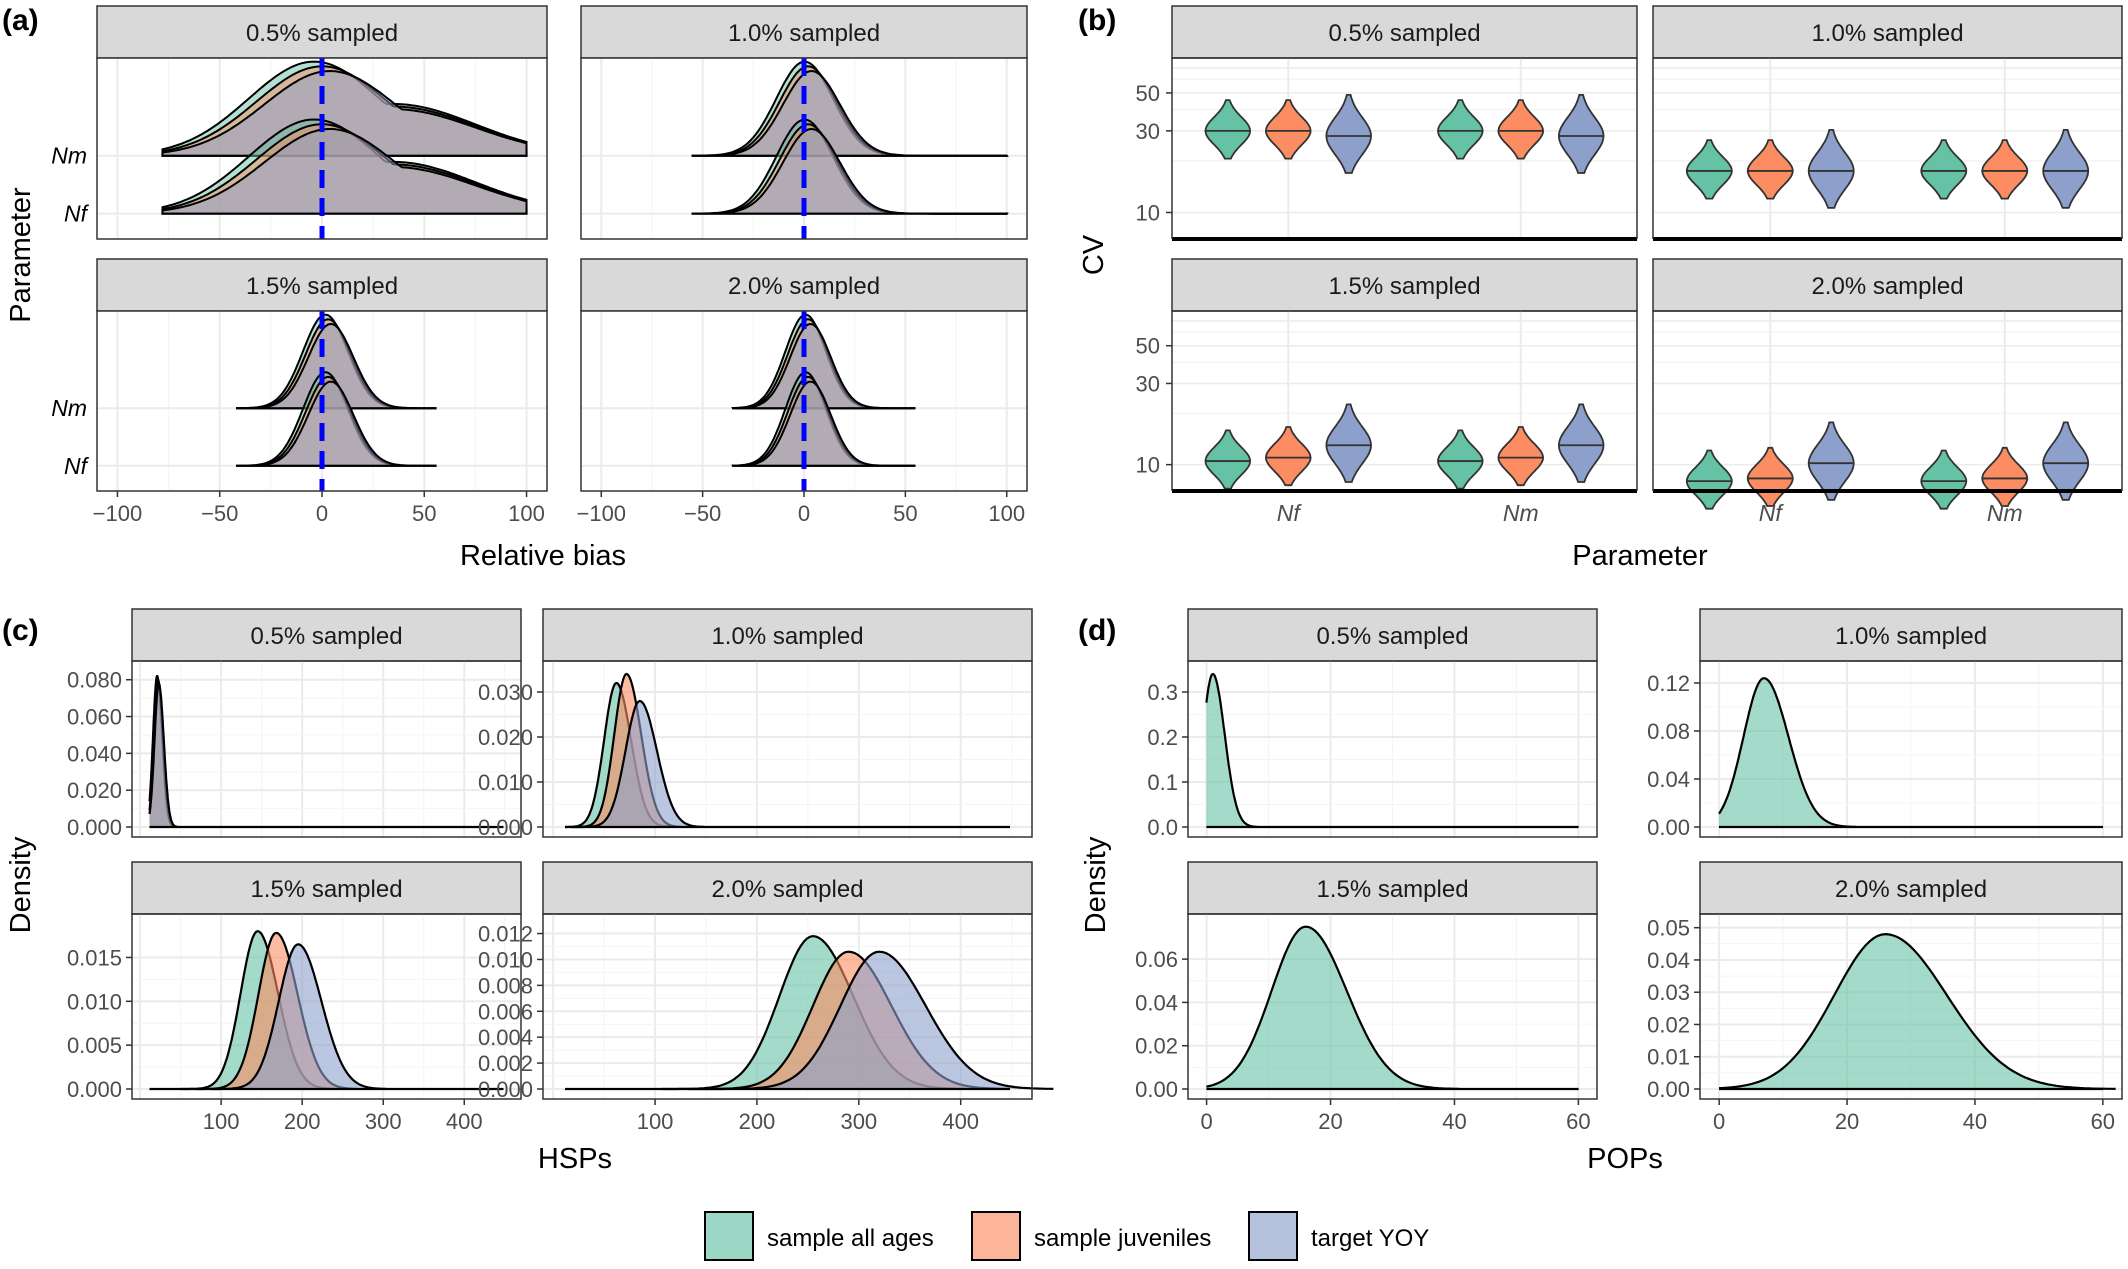 The image size is (2128, 1269). I want to click on panel-a-facet-3-x-tick-label: 100, so click(526, 513).